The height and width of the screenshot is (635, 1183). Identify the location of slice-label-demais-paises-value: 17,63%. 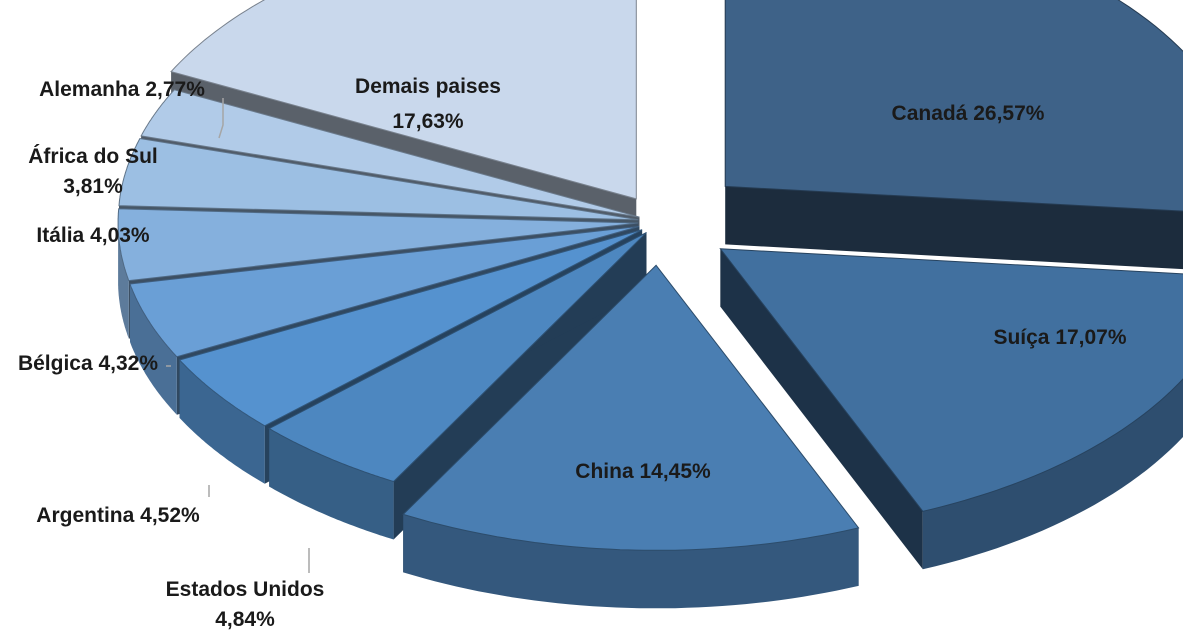
(428, 121).